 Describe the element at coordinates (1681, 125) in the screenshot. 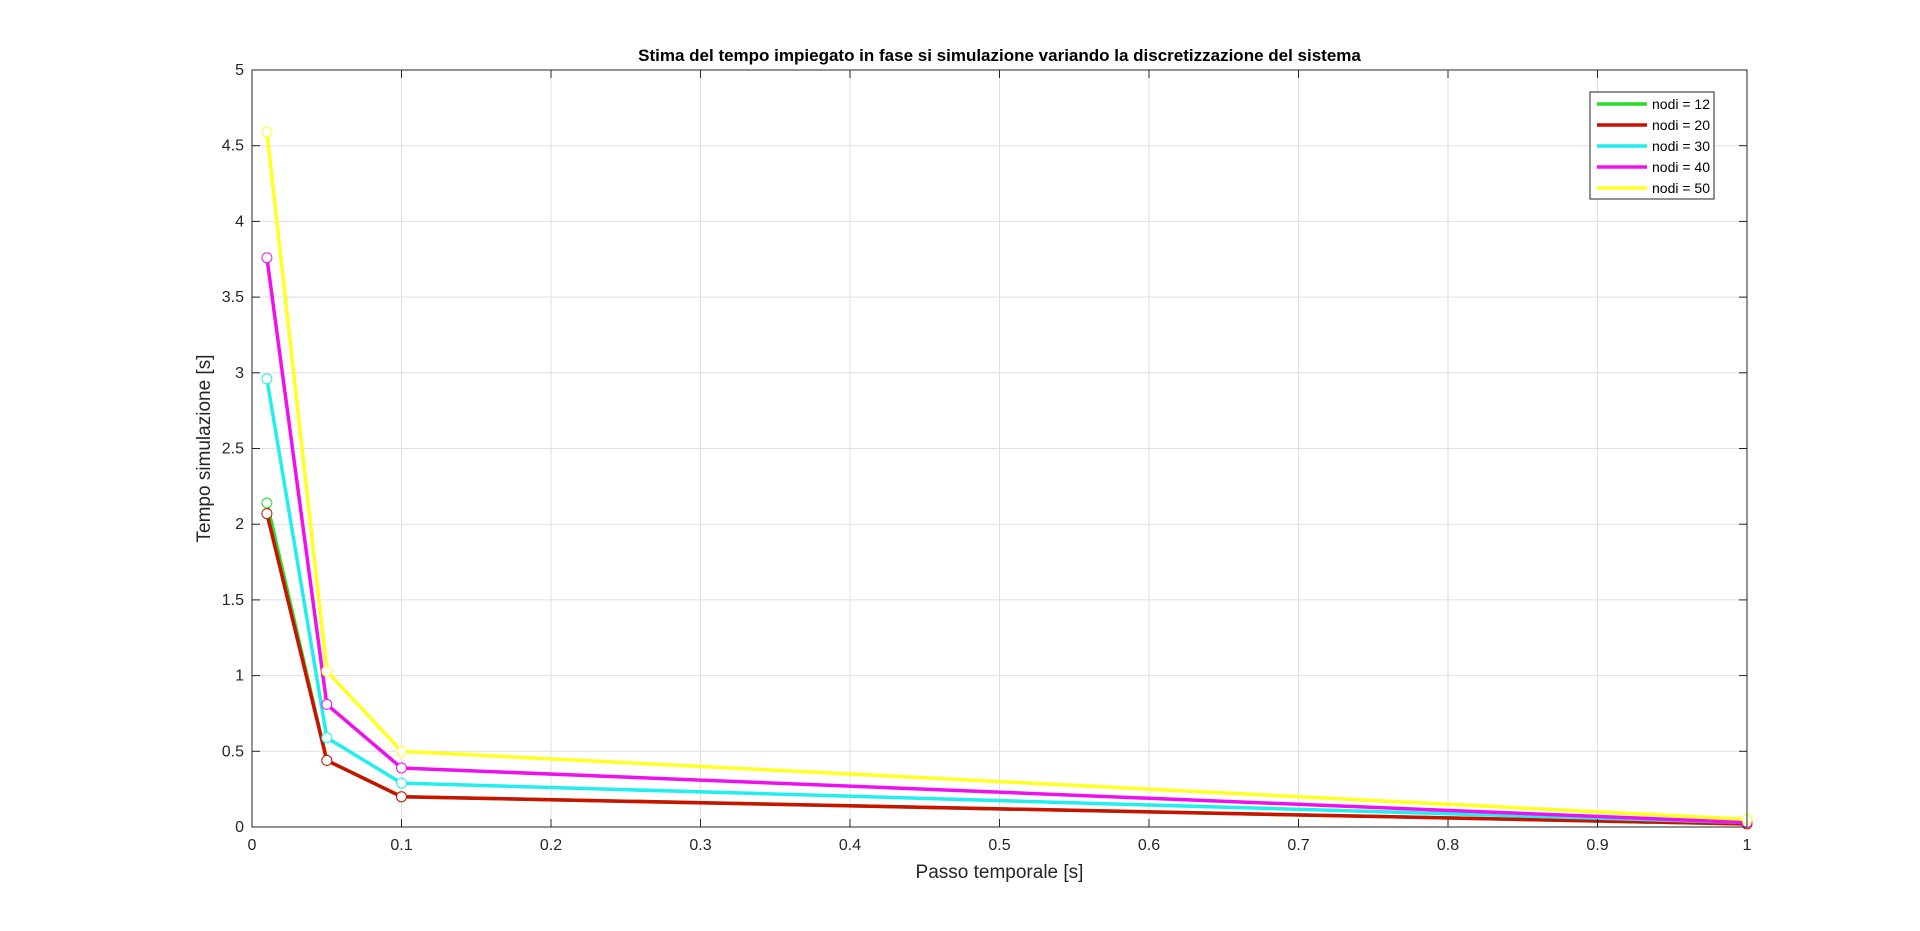

I see `legend-label: nodi = 20` at that location.